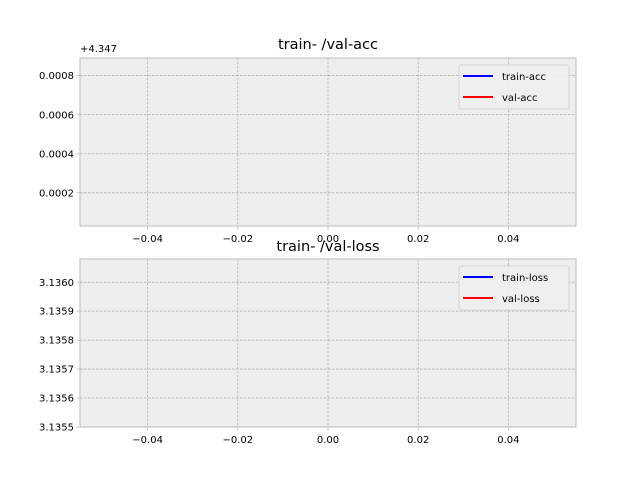 This screenshot has width=640, height=480. I want to click on y-tick-label: 3.1359, so click(56, 312).